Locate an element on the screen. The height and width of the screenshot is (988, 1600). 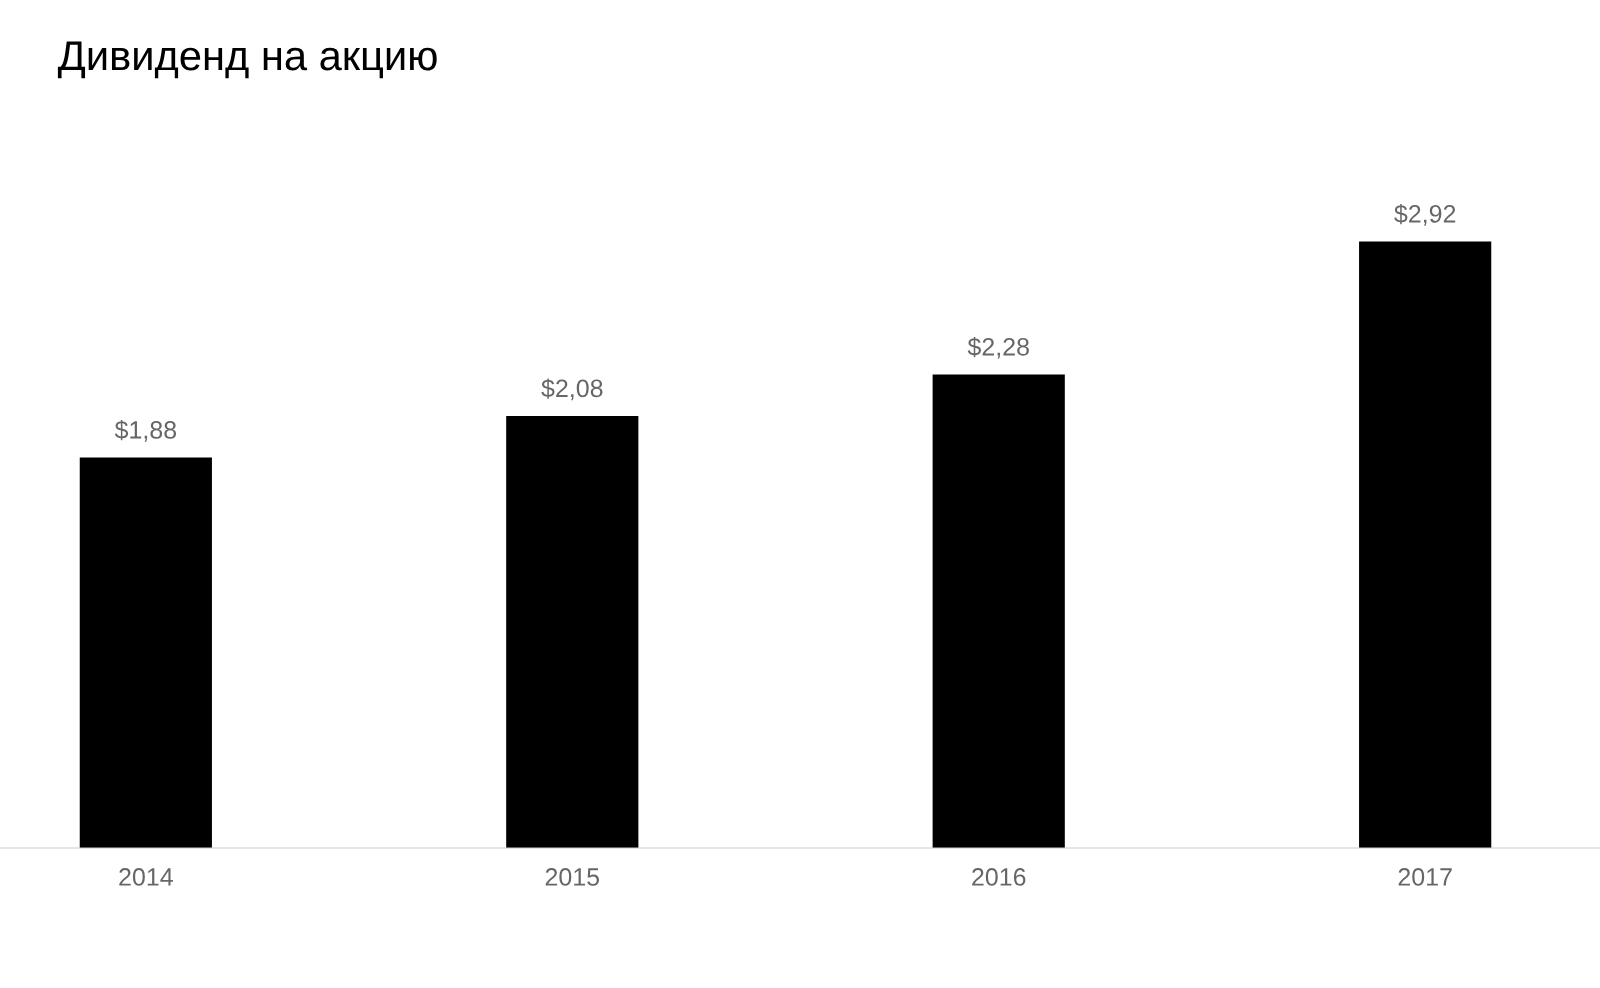
x-tick-label: 2014 is located at coordinates (146, 877).